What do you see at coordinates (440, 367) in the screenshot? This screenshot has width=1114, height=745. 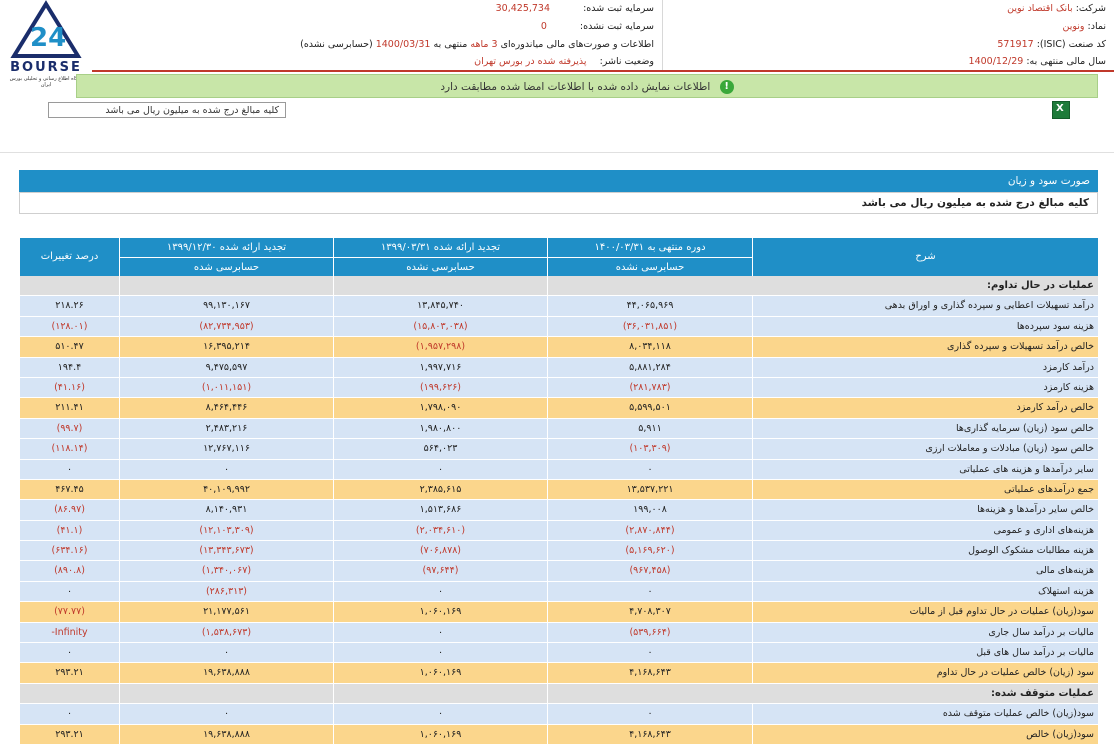 I see `cell-period-2: ۱,۹۹۷,۷۱۶` at bounding box center [440, 367].